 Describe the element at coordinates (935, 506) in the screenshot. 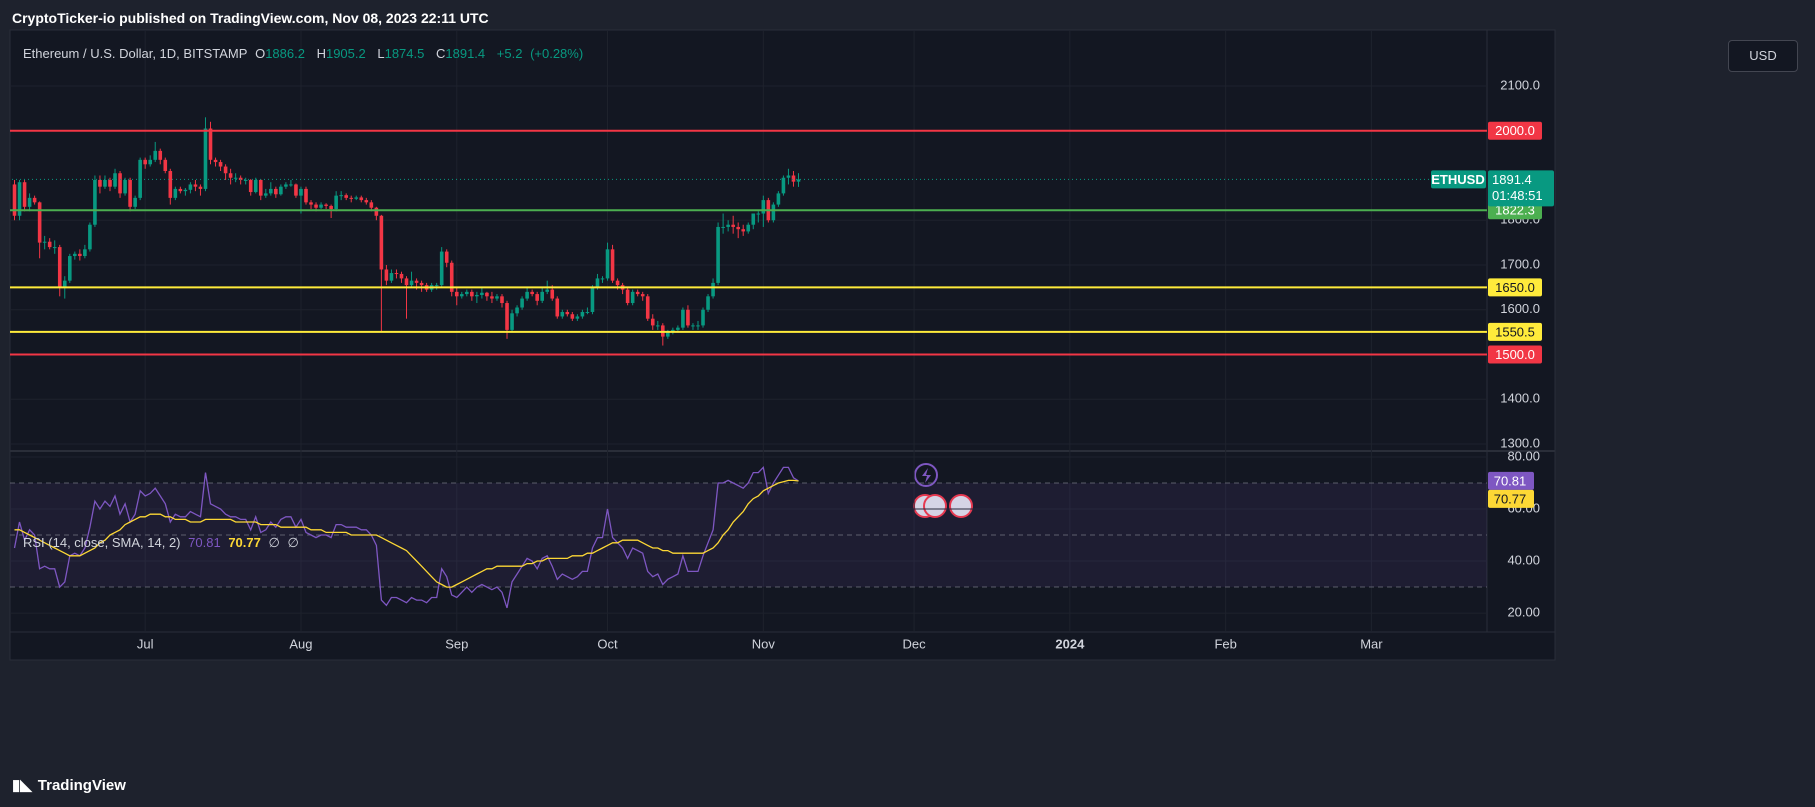

I see `event-icon` at that location.